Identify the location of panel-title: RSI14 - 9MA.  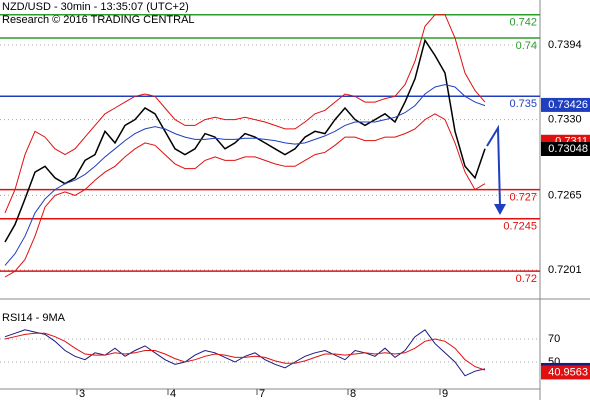
(34, 318).